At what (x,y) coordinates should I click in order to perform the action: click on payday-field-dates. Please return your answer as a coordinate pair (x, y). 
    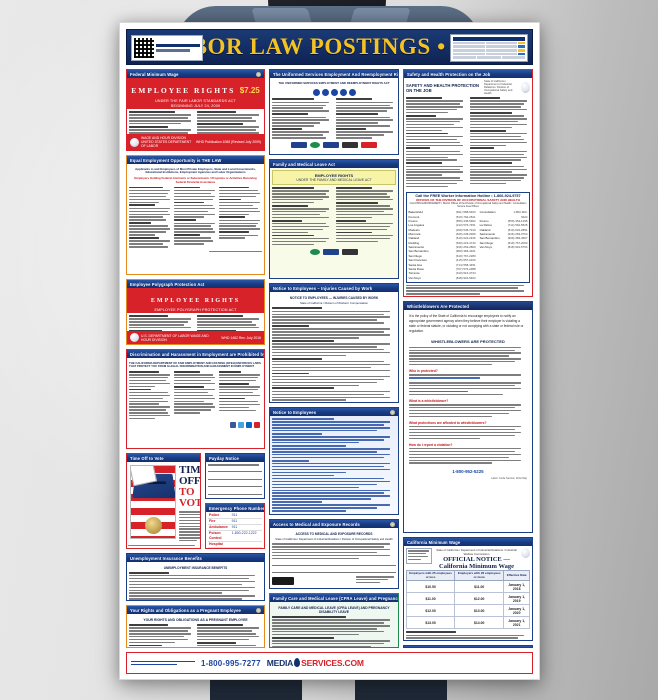
    Looking at the image, I should click on (235, 477).